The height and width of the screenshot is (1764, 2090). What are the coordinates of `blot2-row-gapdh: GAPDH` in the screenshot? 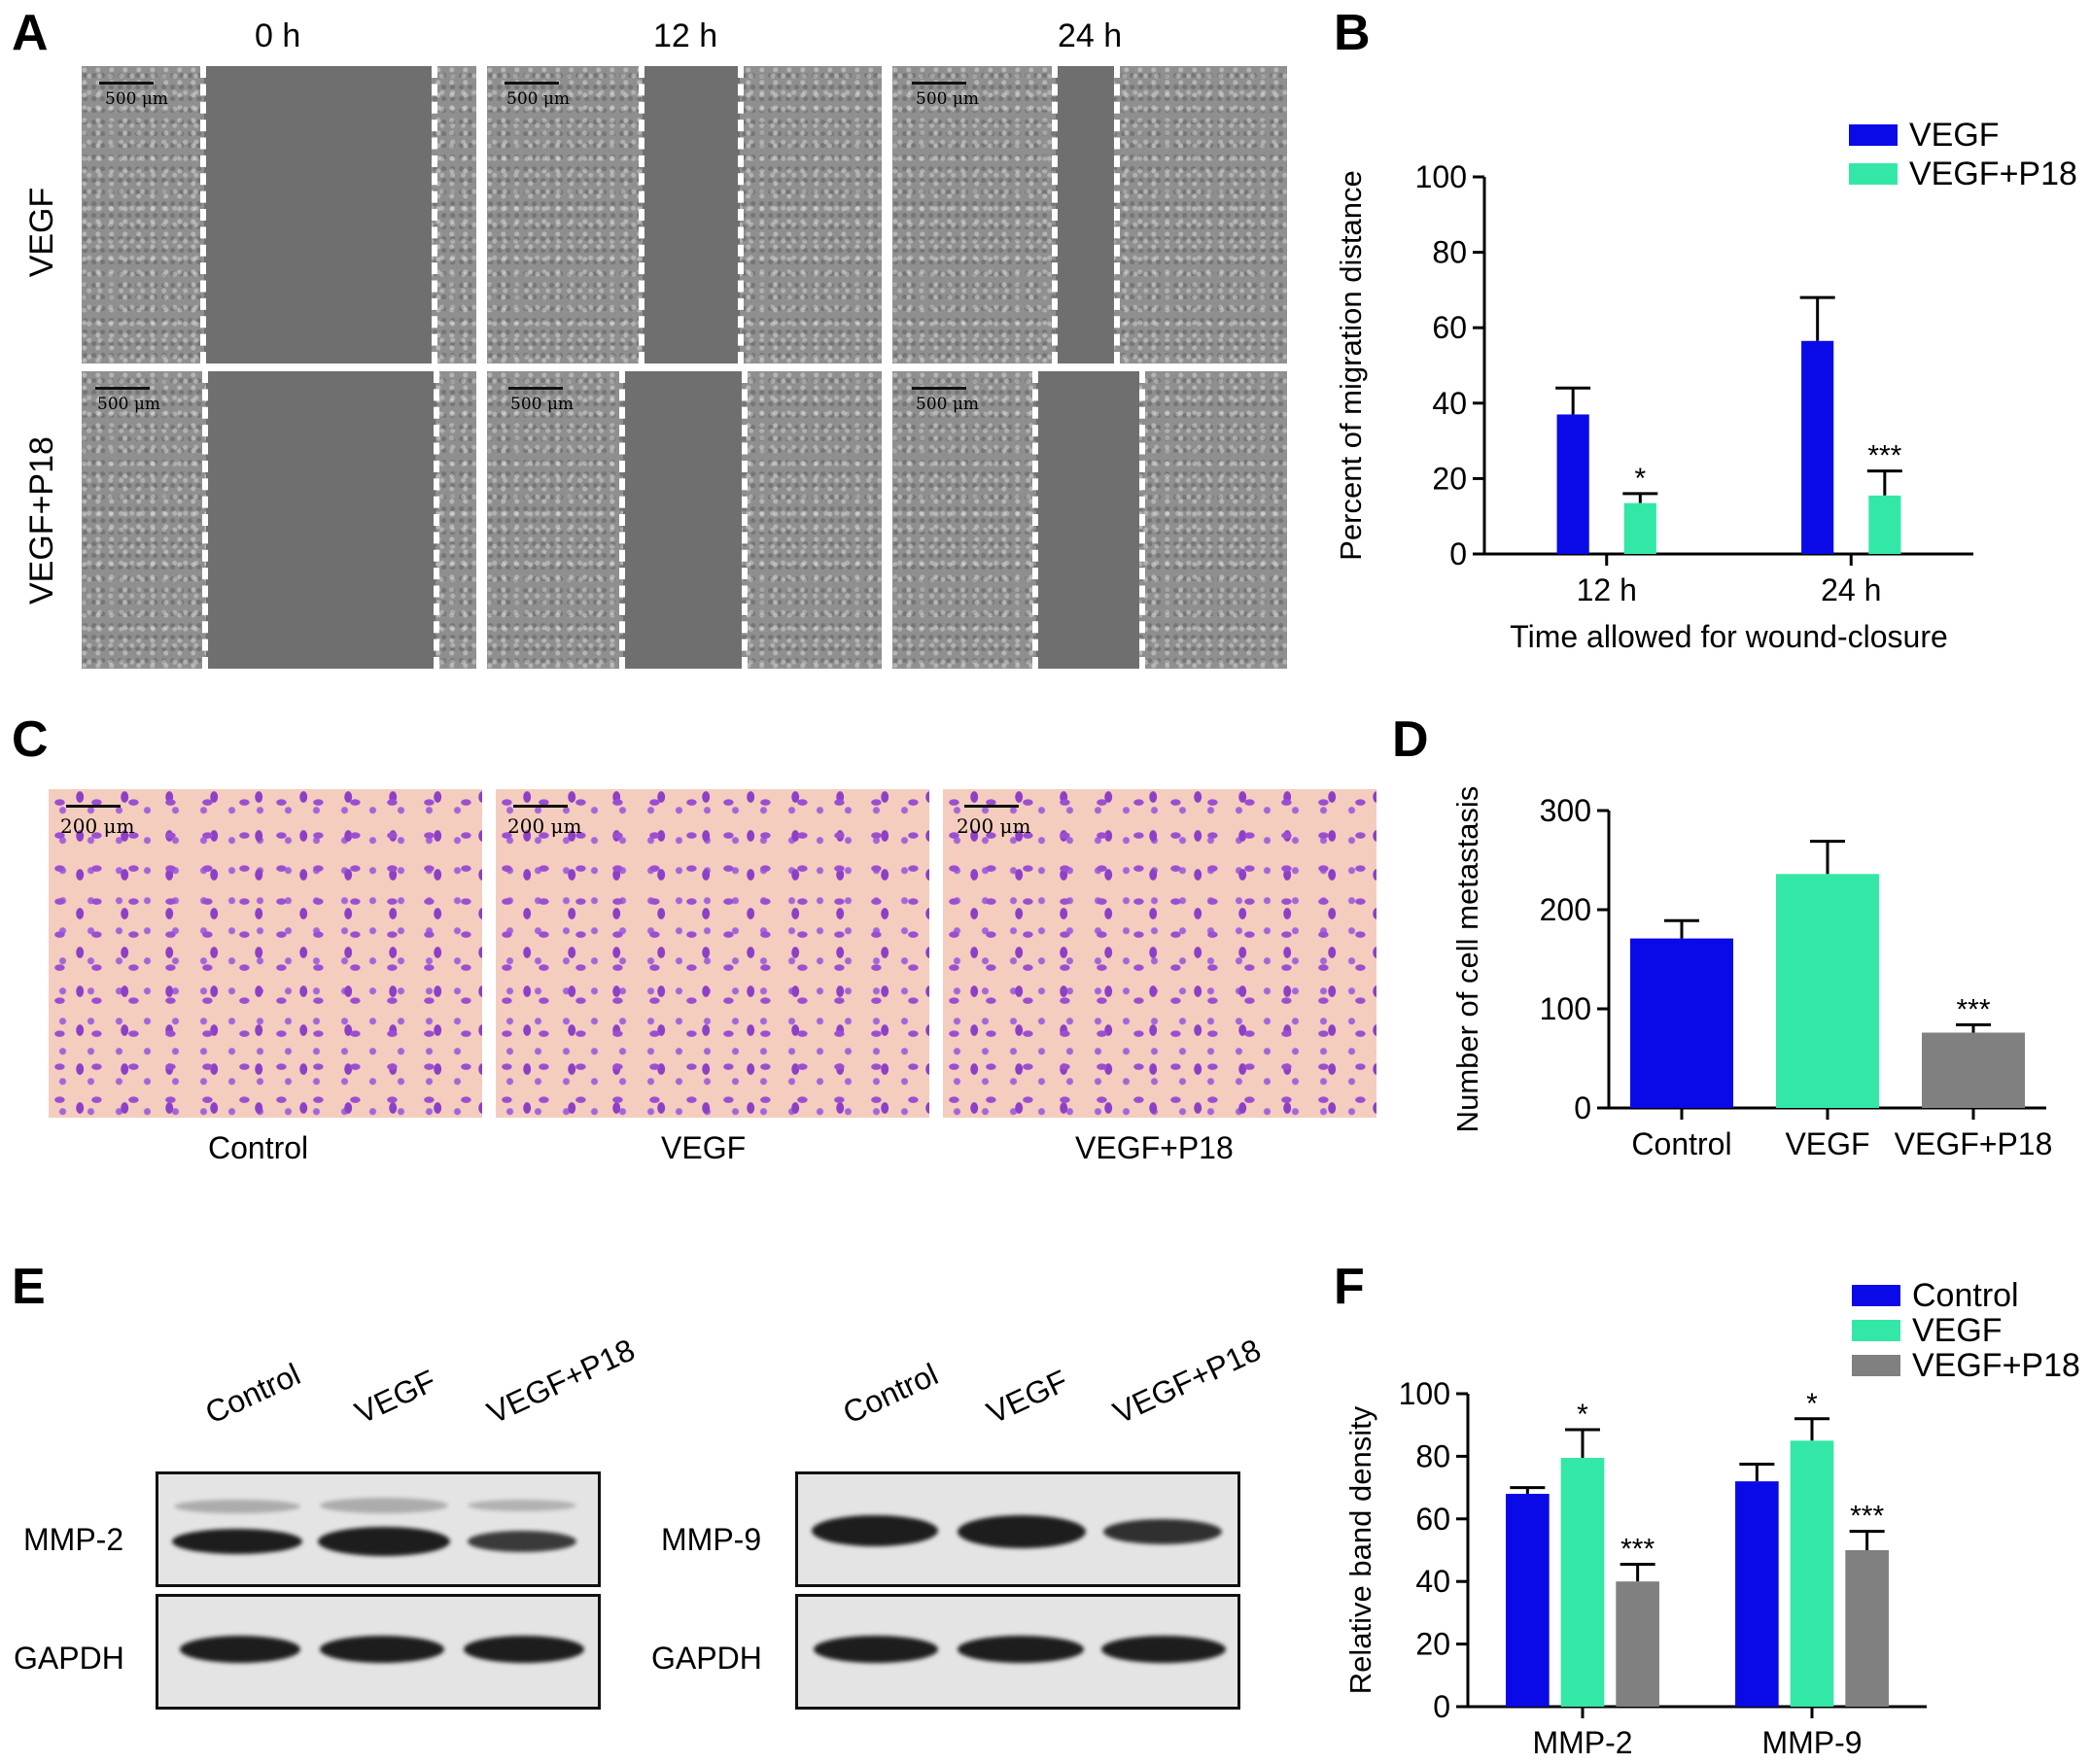 It's located at (706, 1659).